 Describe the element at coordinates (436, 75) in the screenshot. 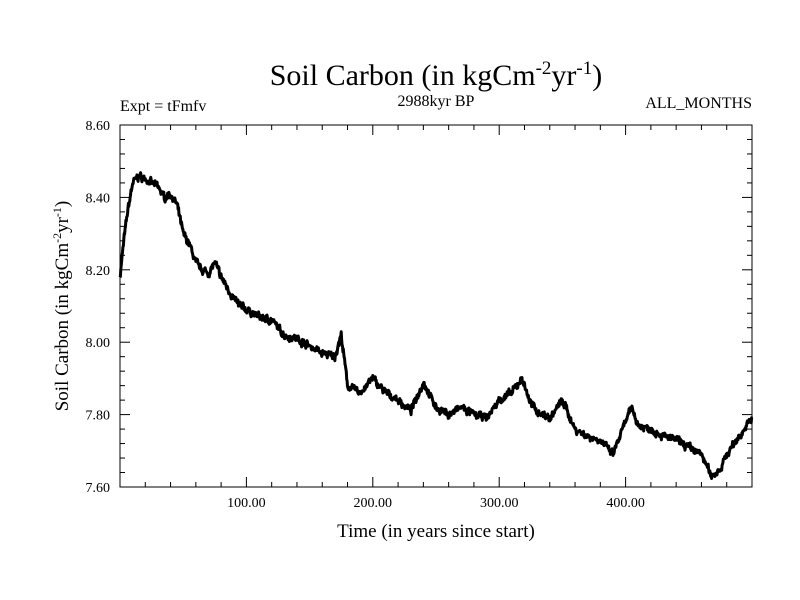

I see `chart-title: Soil Carbon (in kgCm-2yr-1)` at that location.